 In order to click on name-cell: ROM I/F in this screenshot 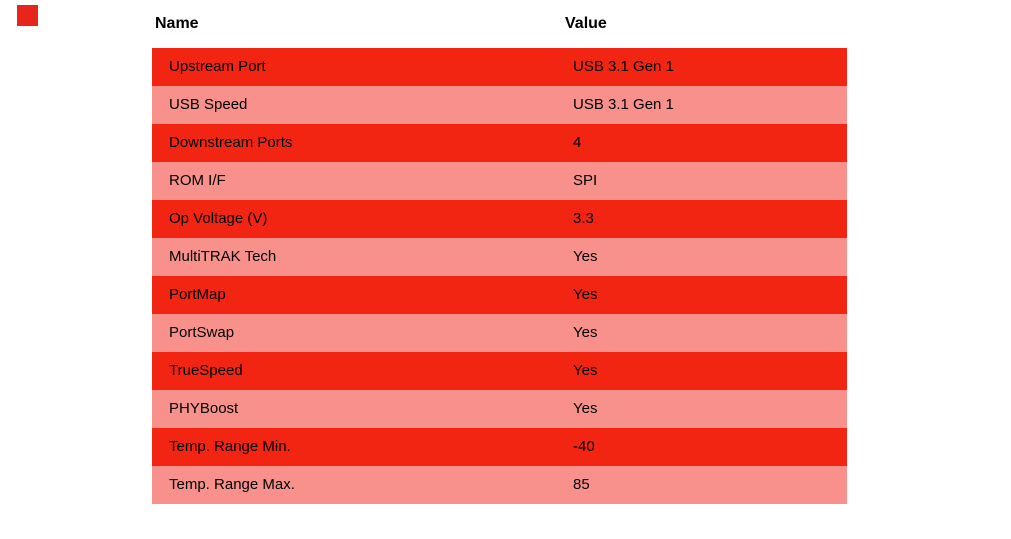, I will do `click(197, 180)`.